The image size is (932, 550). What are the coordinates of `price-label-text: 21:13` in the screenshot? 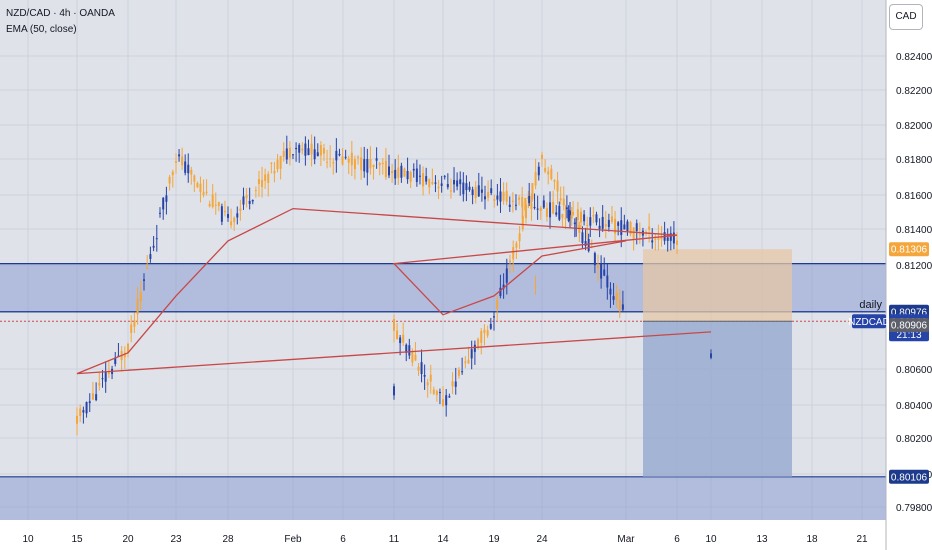 It's located at (908, 335).